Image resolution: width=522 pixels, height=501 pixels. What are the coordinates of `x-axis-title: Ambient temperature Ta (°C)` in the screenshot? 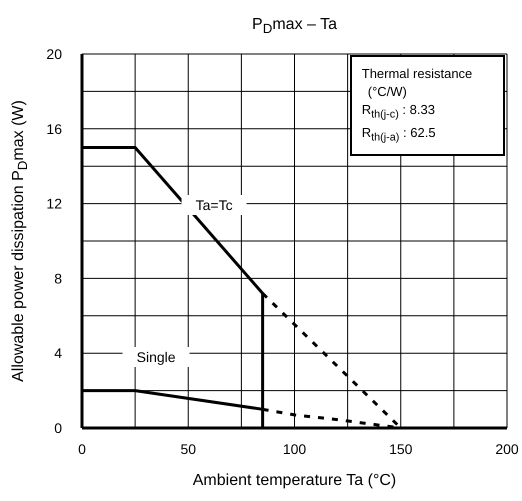 It's located at (295, 481).